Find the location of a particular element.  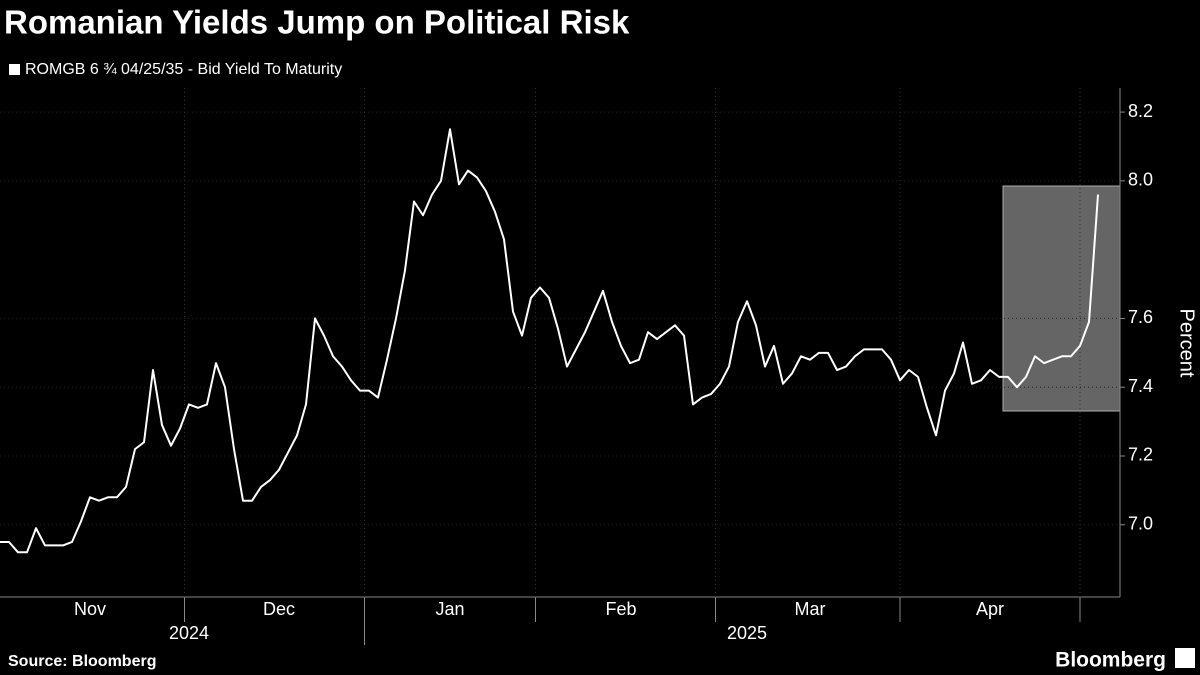

x-tick-label: Nov is located at coordinates (90, 609).